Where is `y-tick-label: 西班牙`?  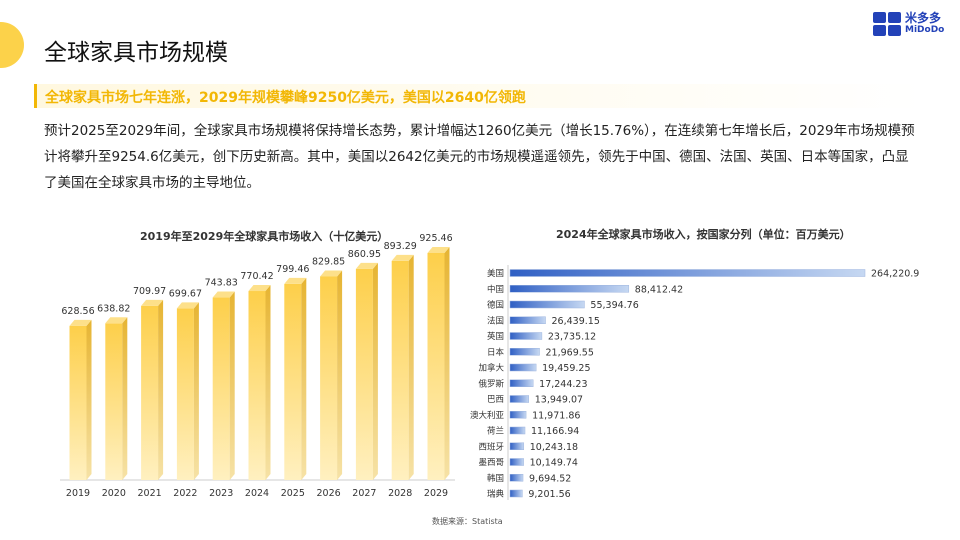 y-tick-label: 西班牙 is located at coordinates (491, 446).